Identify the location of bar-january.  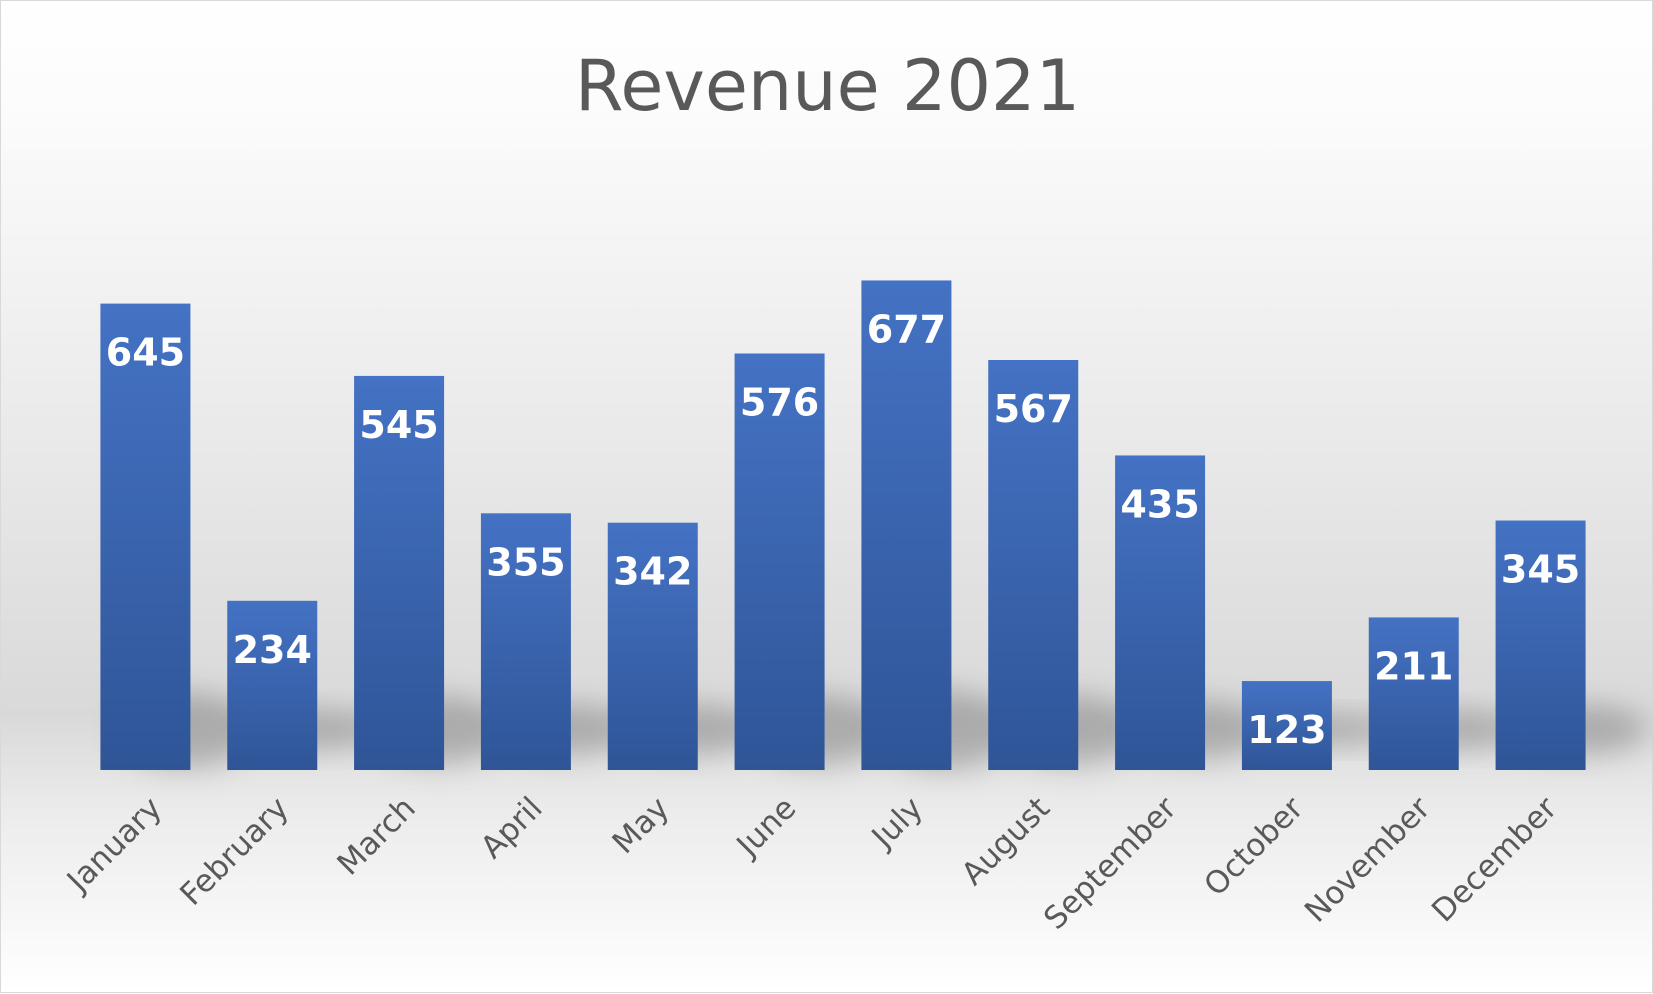
(145, 536).